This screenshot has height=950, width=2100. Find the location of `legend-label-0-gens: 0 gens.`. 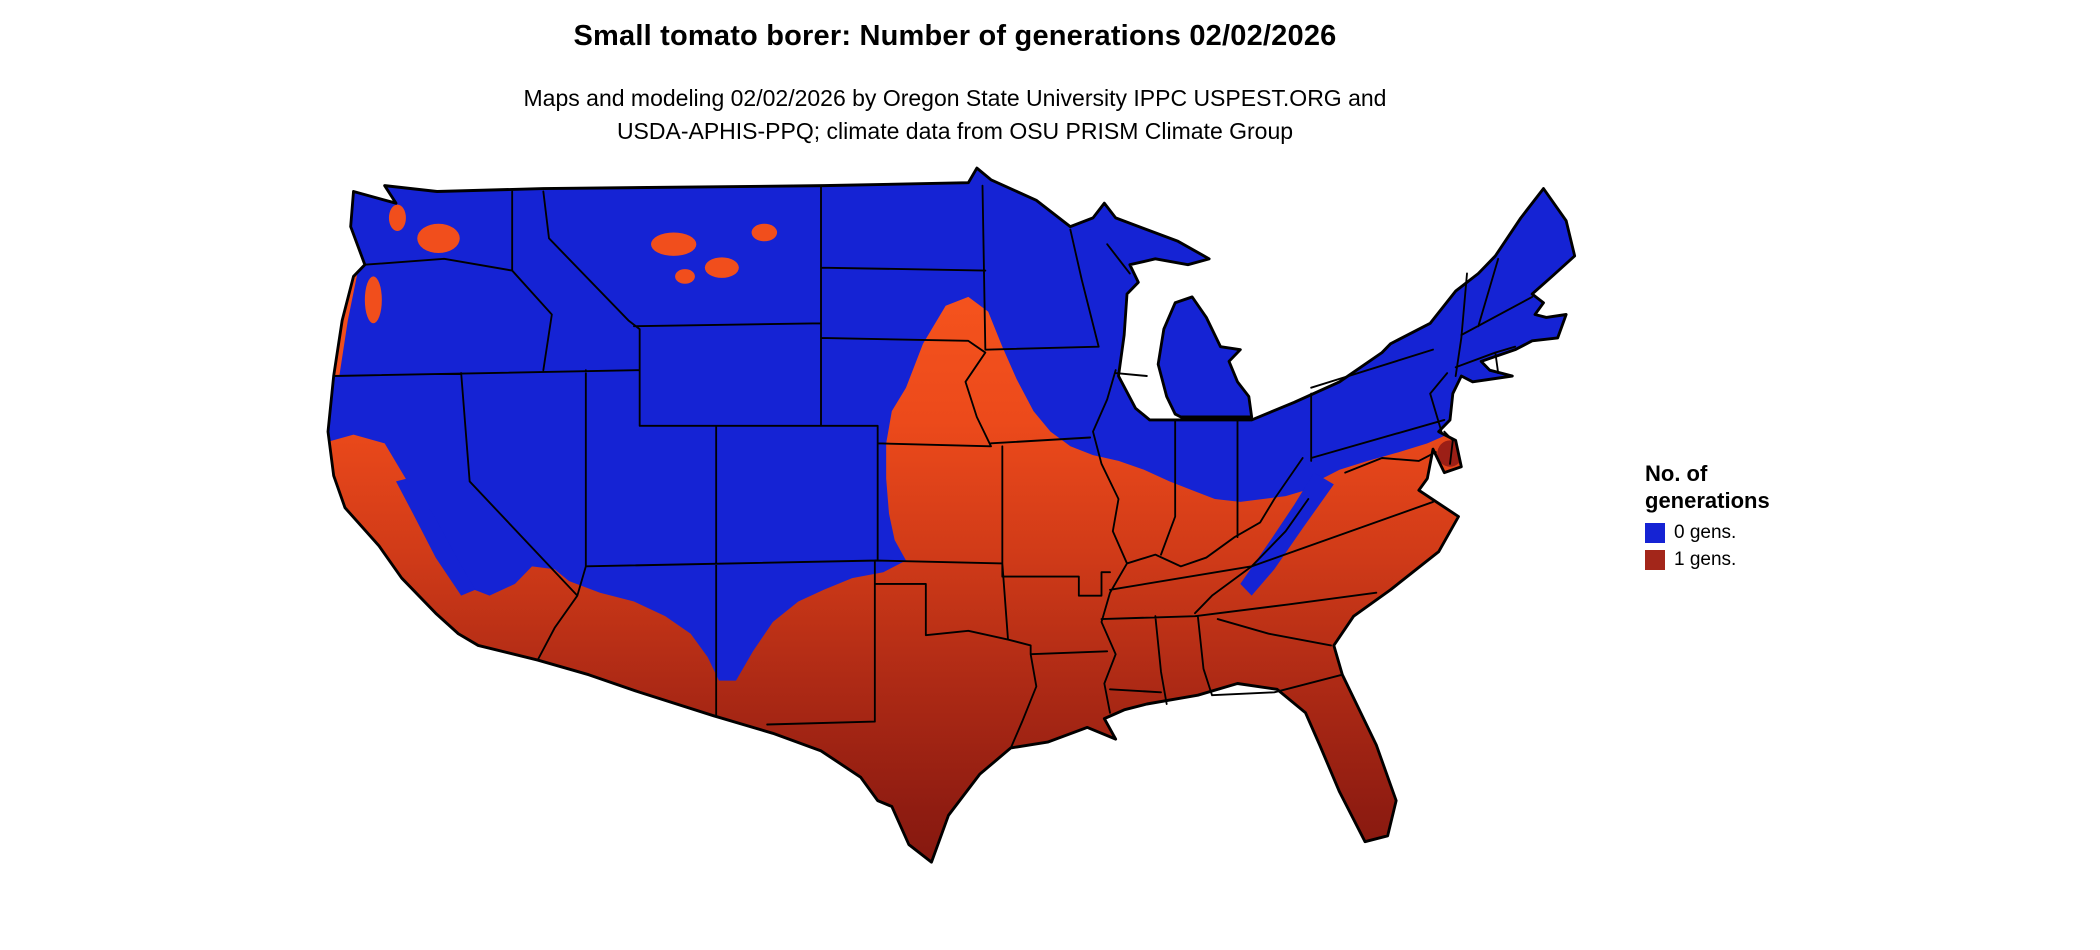

legend-label-0-gens: 0 gens. is located at coordinates (1705, 532).